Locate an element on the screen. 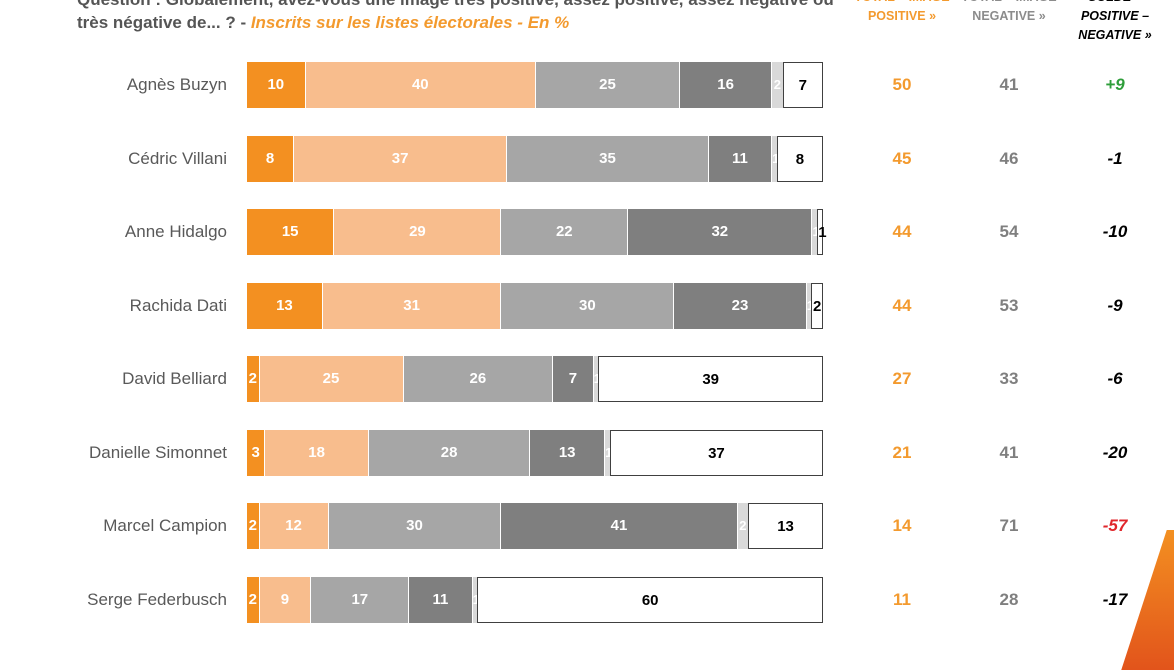  bar-row: Agnès Buzyn 10 40 25 16 2 7 50 41 +9 is located at coordinates (587, 85).